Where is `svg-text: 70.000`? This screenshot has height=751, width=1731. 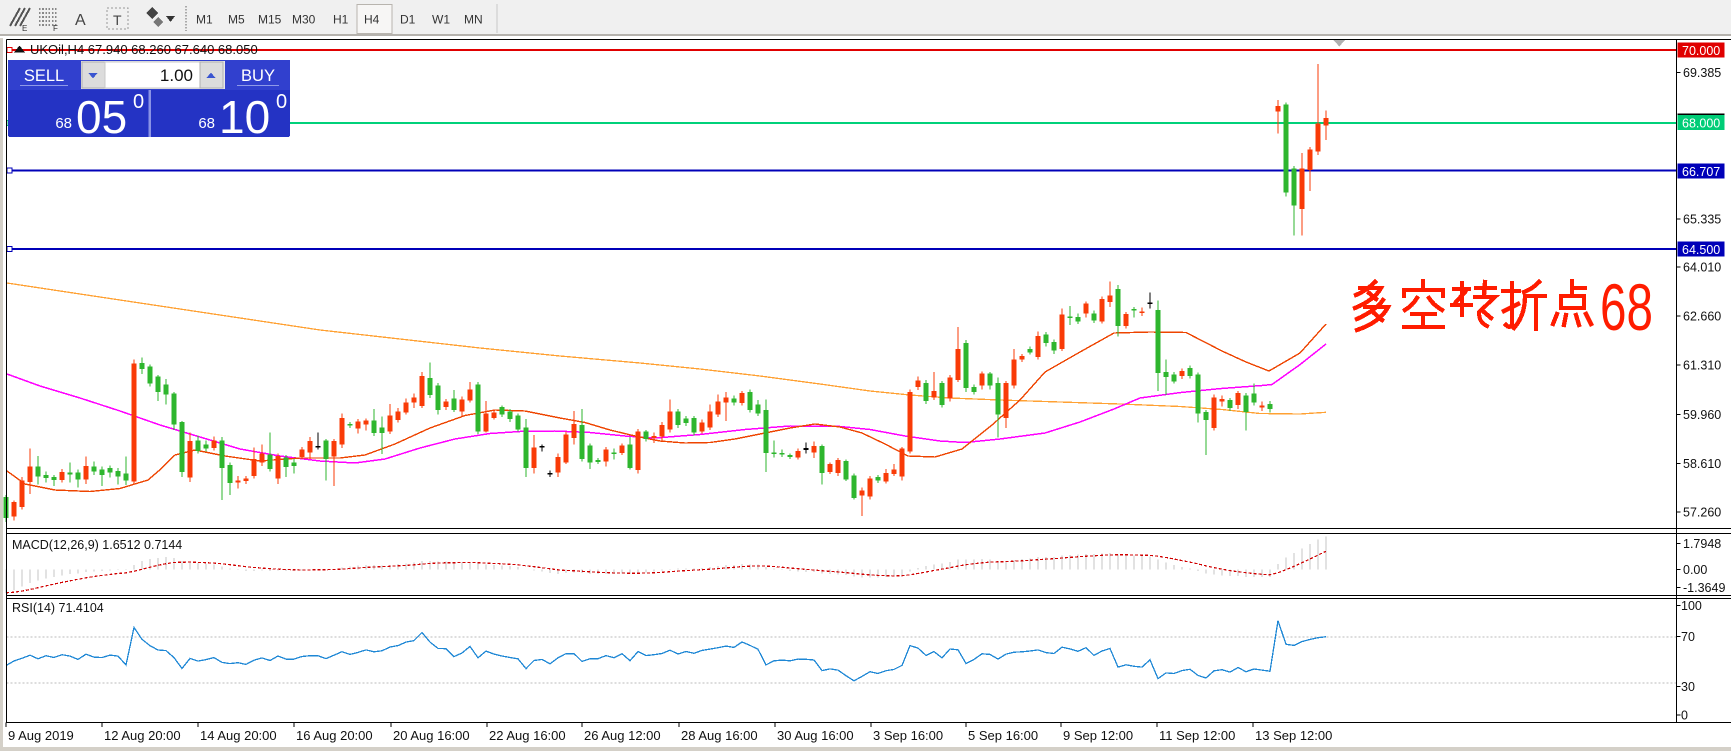 svg-text: 70.000 is located at coordinates (1701, 51).